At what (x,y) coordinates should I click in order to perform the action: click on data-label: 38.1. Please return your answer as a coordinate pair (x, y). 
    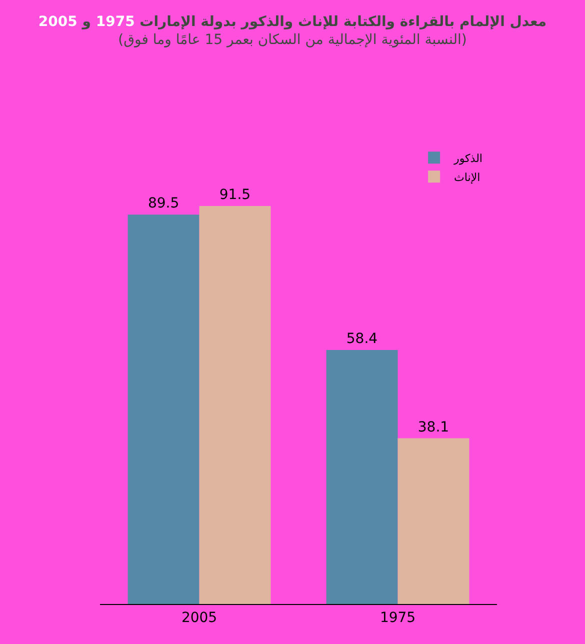
    Looking at the image, I should click on (434, 427).